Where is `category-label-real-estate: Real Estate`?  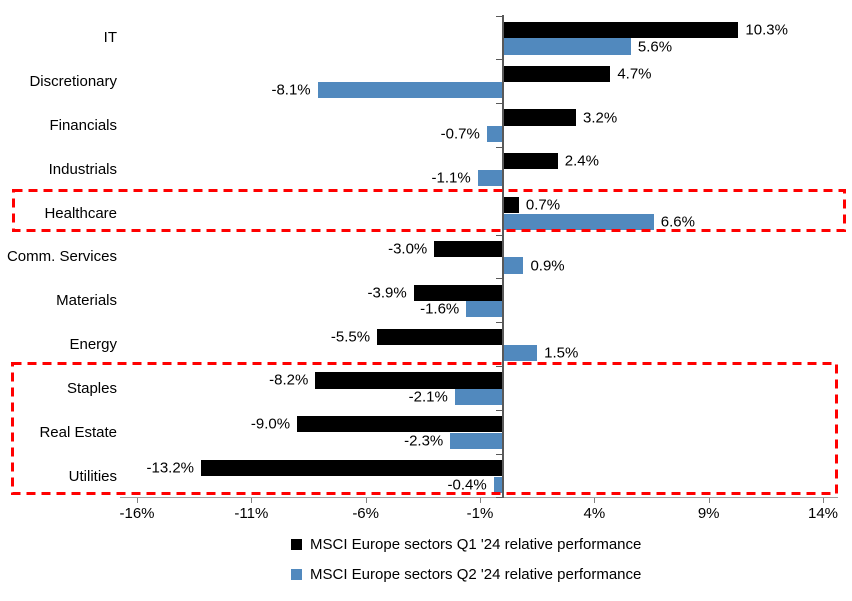 category-label-real-estate: Real Estate is located at coordinates (78, 432).